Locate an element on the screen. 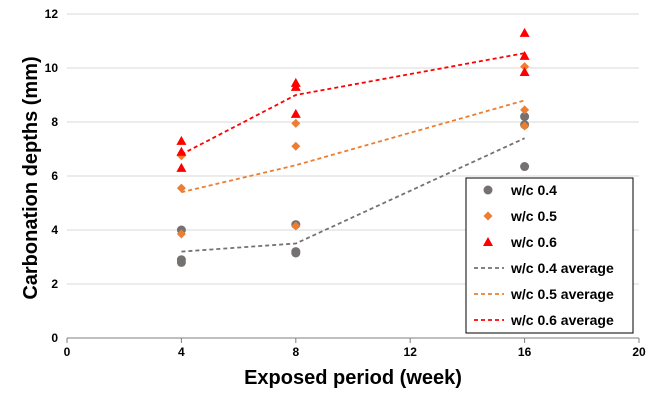 Image resolution: width=661 pixels, height=402 pixels. y-axis-title: Carbonation depths (mm) is located at coordinates (31, 177).